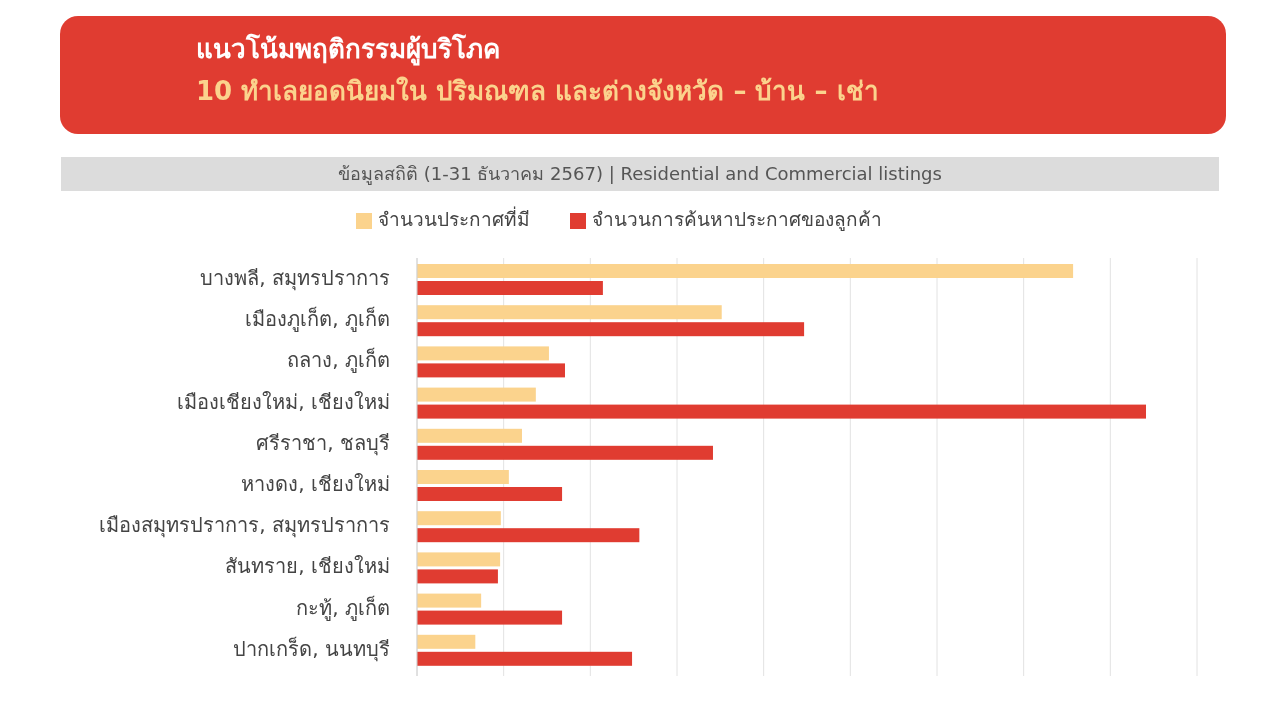 This screenshot has height=720, width=1280. I want to click on y-tick-label: ปากเกร็ด, นนทบุรี, so click(311, 648).